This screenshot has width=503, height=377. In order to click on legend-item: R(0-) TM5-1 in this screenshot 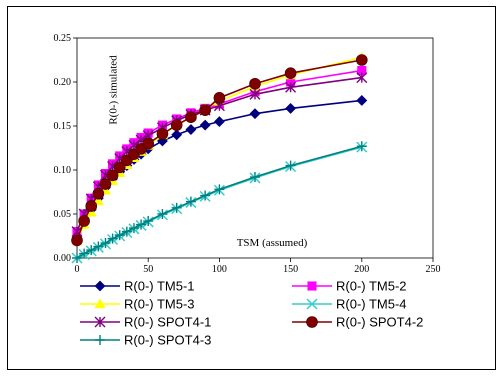, I will do `click(137, 286)`.